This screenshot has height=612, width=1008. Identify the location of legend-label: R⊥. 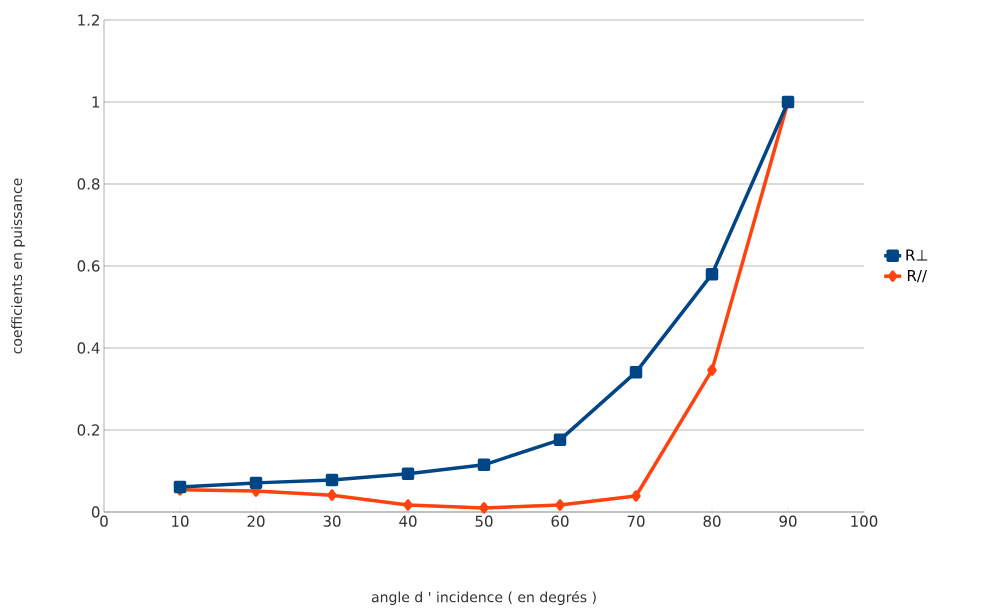
(917, 255).